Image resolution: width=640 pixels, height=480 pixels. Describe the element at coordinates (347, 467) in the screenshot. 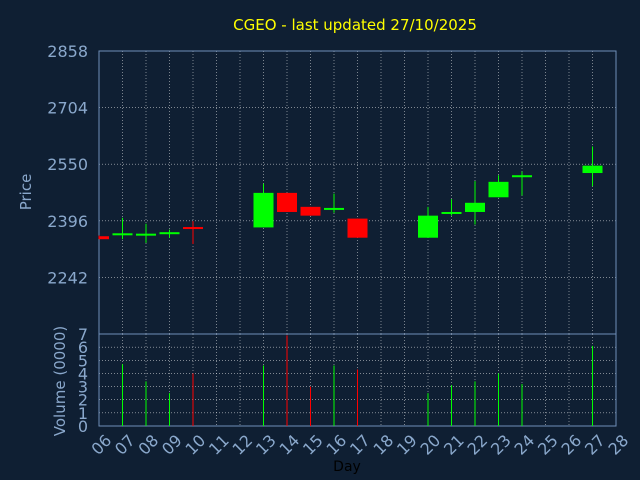

I see `x-axis-label: Day` at that location.